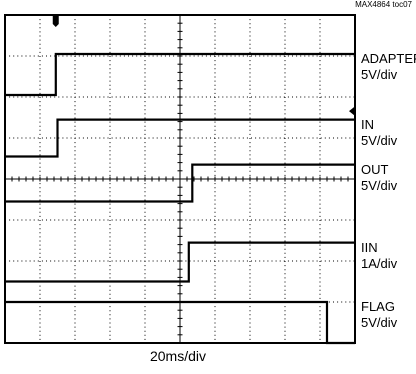 Image resolution: width=416 pixels, height=374 pixels. Describe the element at coordinates (55, 21) in the screenshot. I see `trigger-marker` at that location.